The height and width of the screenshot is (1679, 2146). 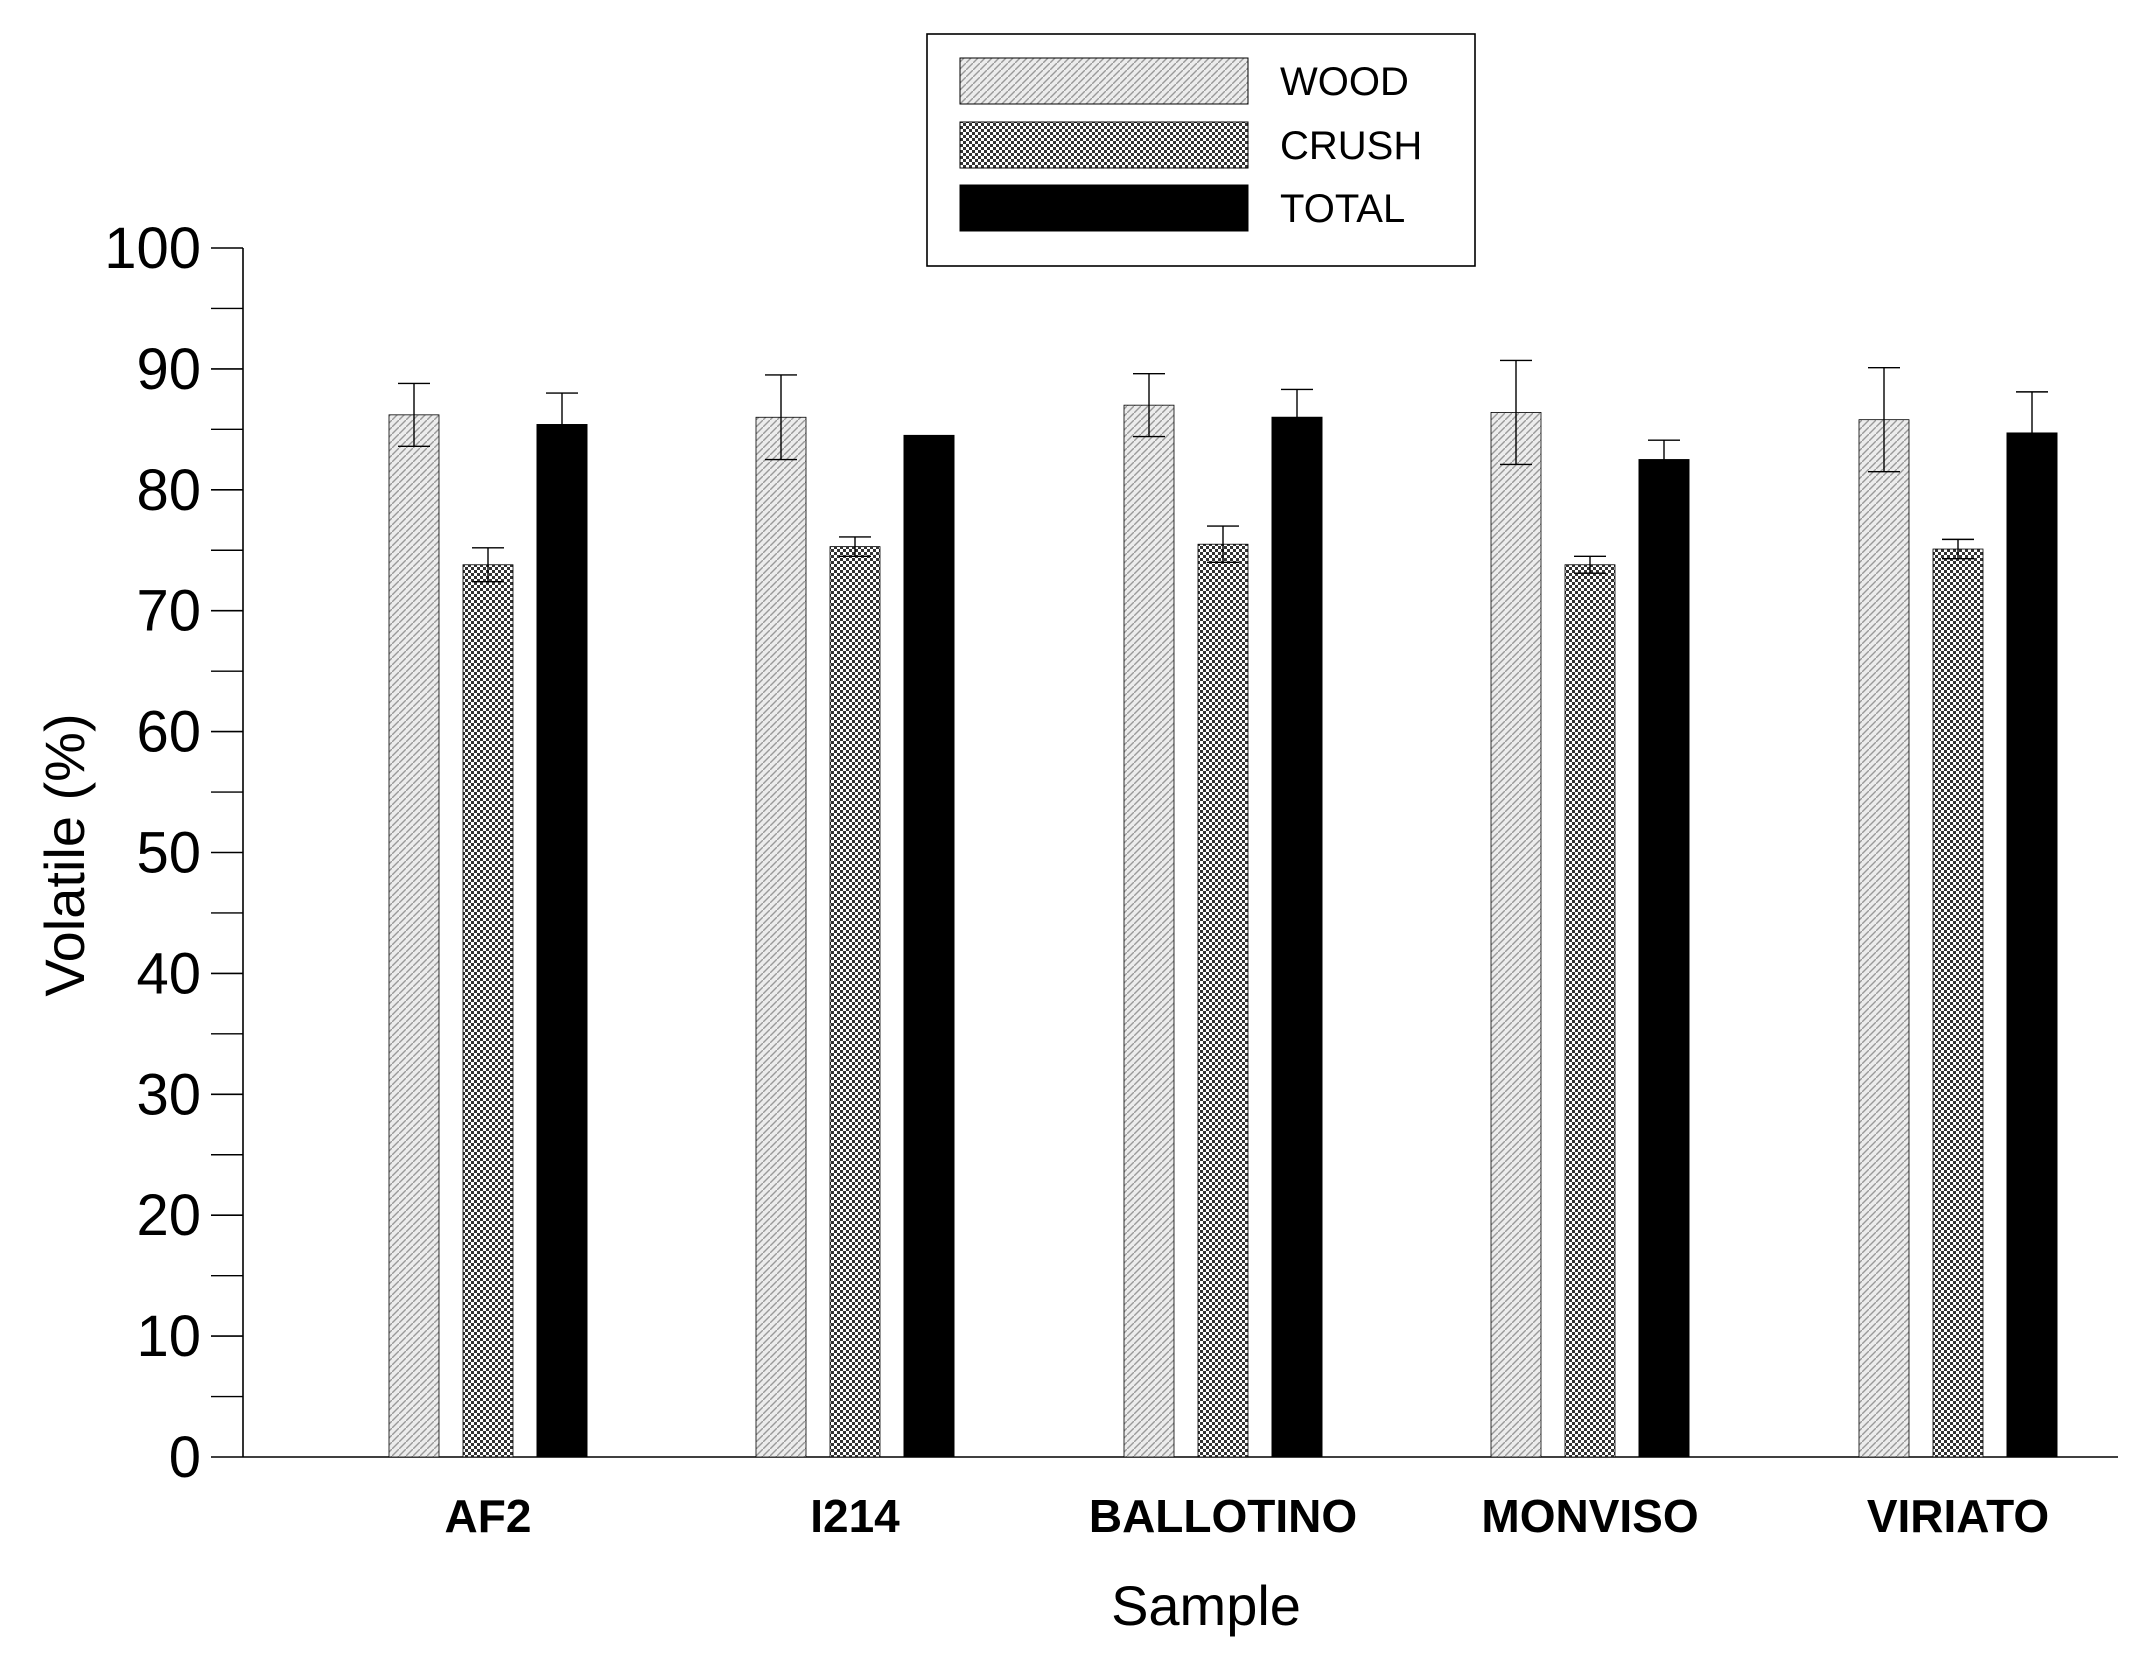 What do you see at coordinates (168, 1215) in the screenshot?
I see `y-tick-label: 20` at bounding box center [168, 1215].